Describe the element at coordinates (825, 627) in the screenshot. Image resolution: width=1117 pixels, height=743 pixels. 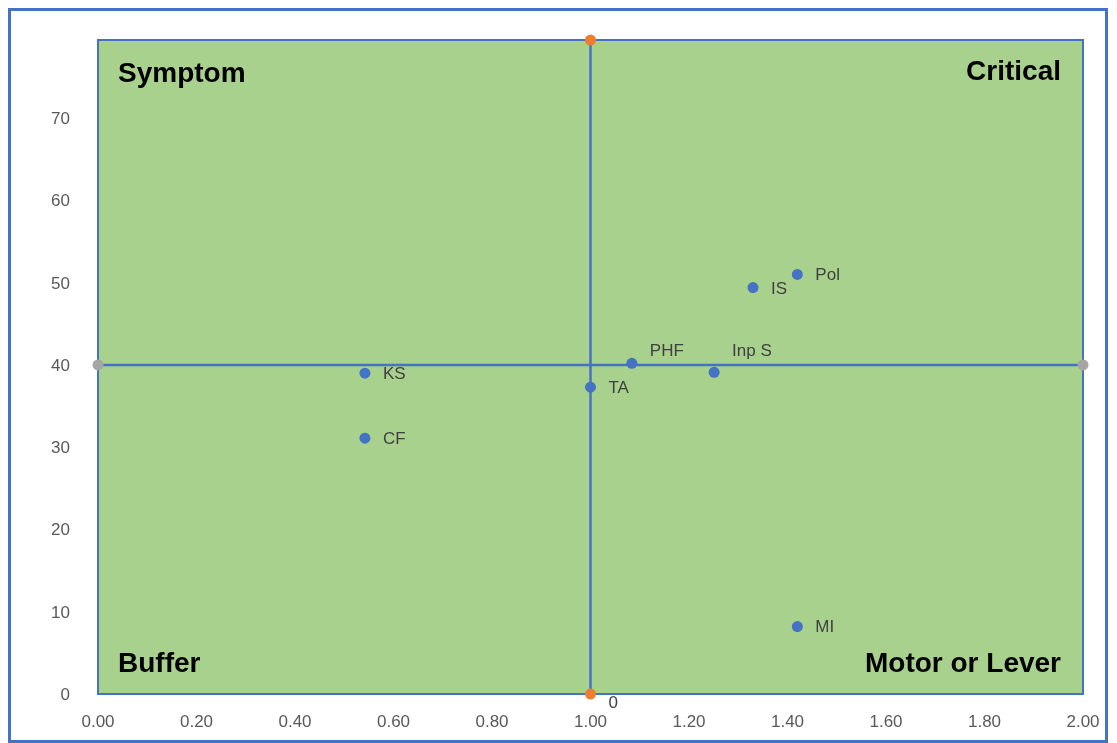
I see `annotation: MI` at that location.